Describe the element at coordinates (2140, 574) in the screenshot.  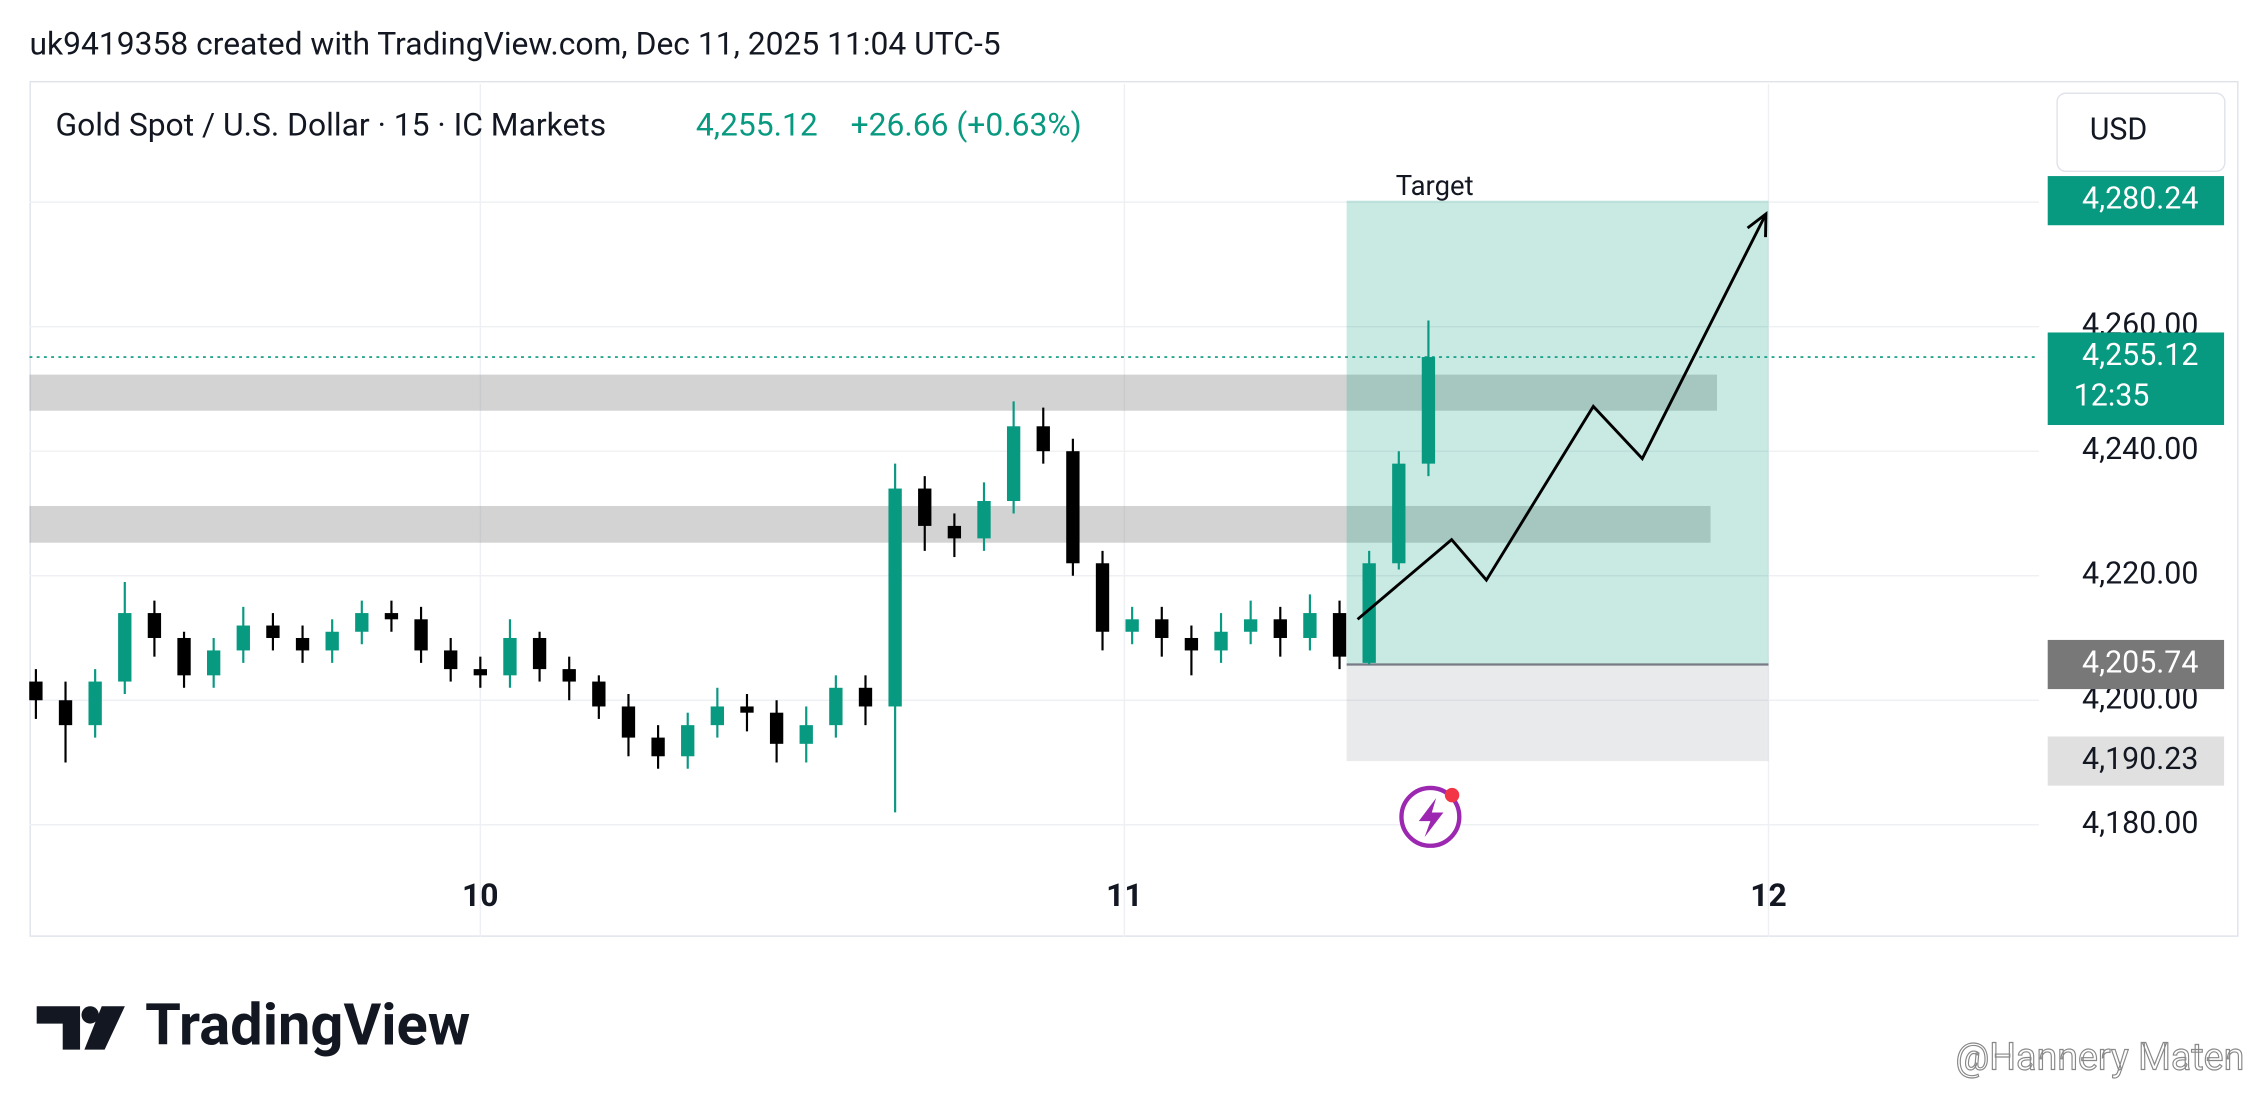
I see `y-tick-label: 4,220.00` at that location.